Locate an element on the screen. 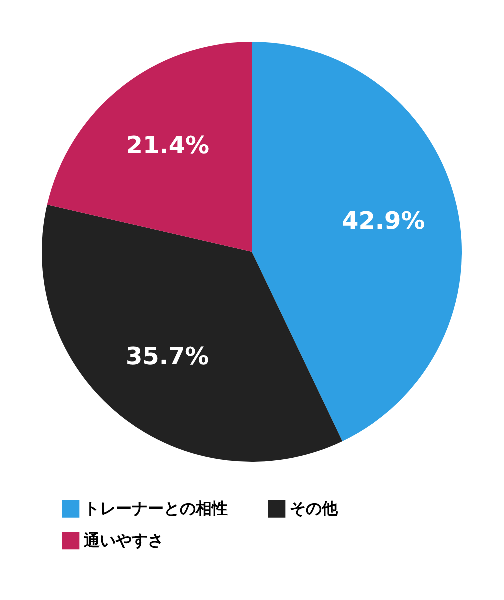  data-label: 35.7% is located at coordinates (168, 356).